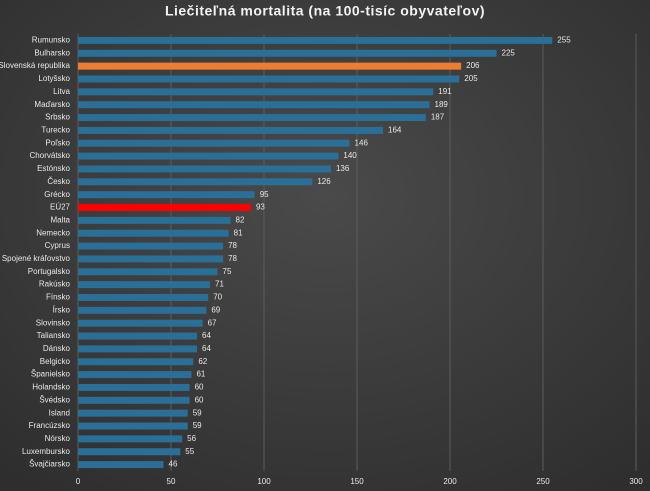 Image resolution: width=650 pixels, height=491 pixels. Describe the element at coordinates (50, 155) in the screenshot. I see `y-tick-label: Chorvátsko` at that location.